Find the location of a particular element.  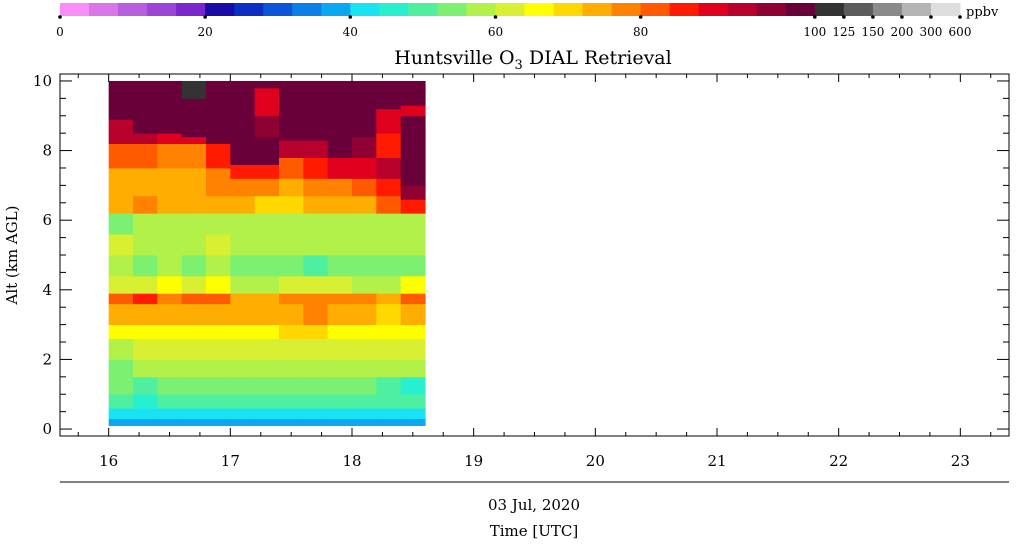

colorbar-unit: ppbv is located at coordinates (982, 12).